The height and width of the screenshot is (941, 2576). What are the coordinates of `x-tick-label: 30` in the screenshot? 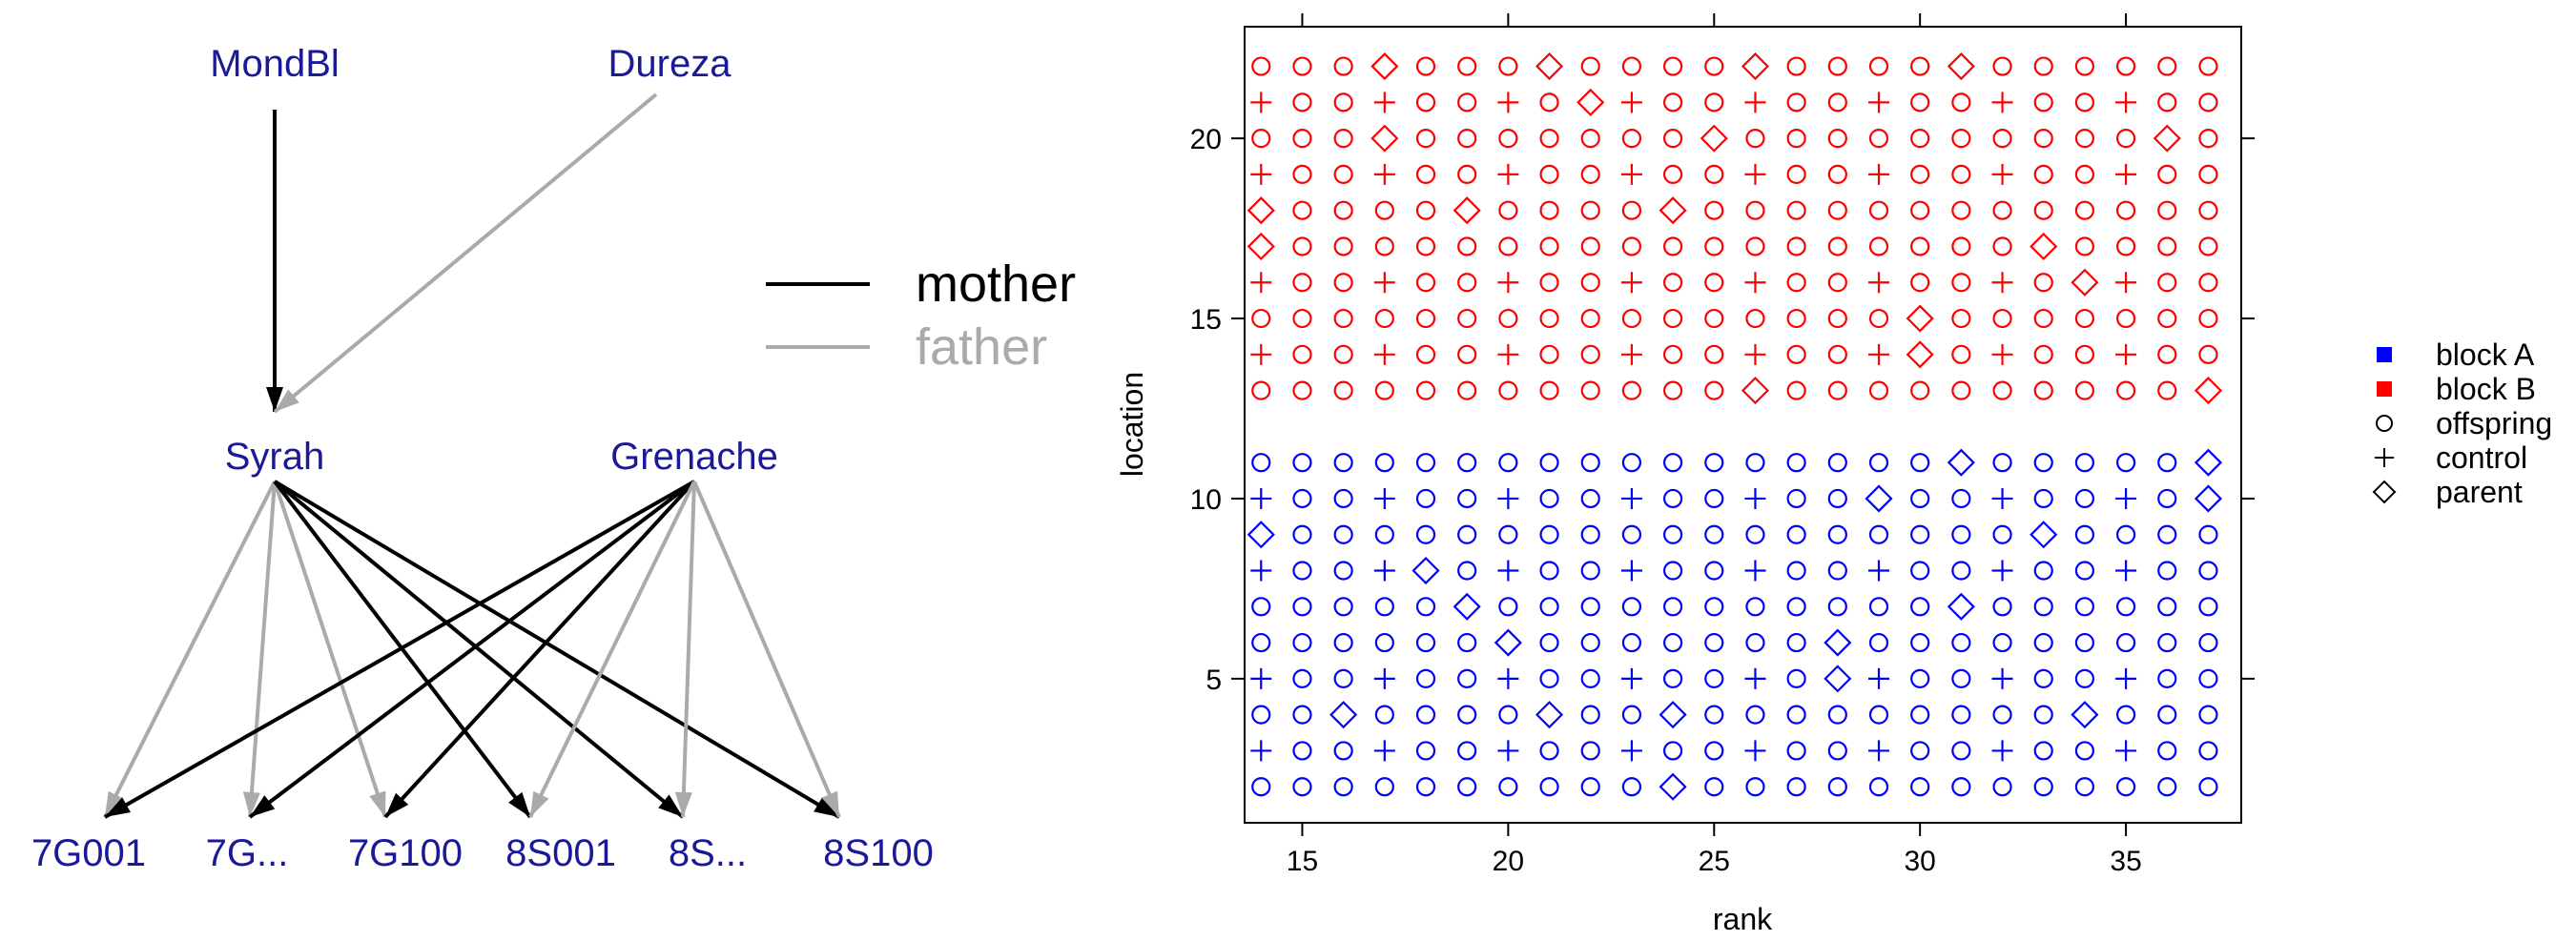 It's located at (1919, 861).